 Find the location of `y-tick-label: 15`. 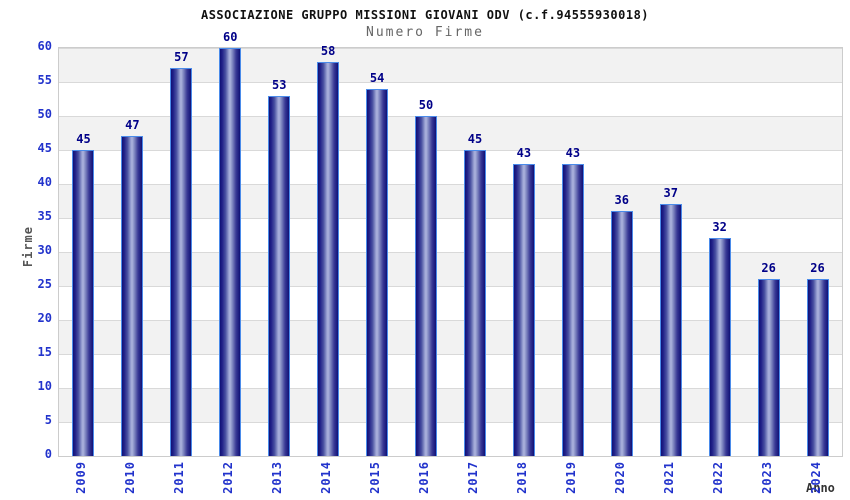

y-tick-label: 15 is located at coordinates (44, 352).